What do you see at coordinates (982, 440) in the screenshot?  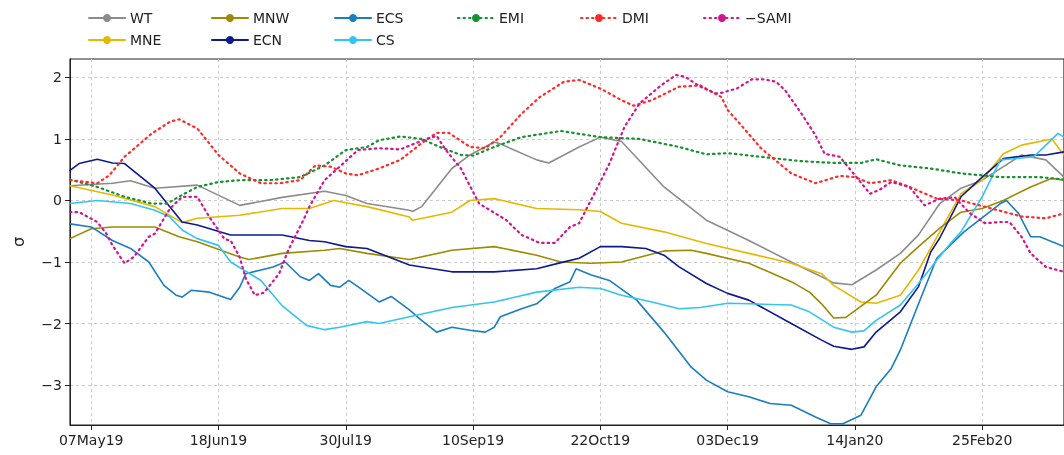 I see `x-tick-label: 25Feb20` at bounding box center [982, 440].